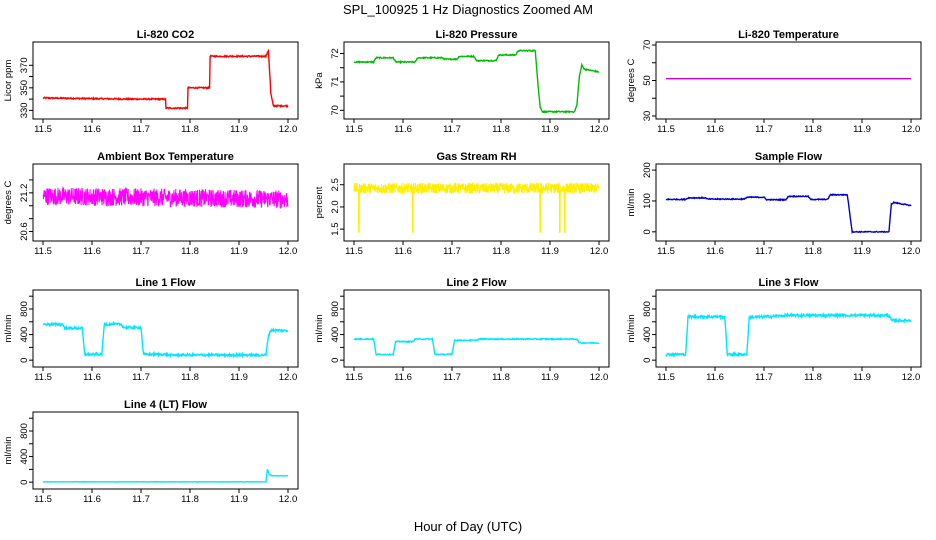 The image size is (936, 540). Describe the element at coordinates (647, 116) in the screenshot. I see `y-tick-label: 30` at that location.